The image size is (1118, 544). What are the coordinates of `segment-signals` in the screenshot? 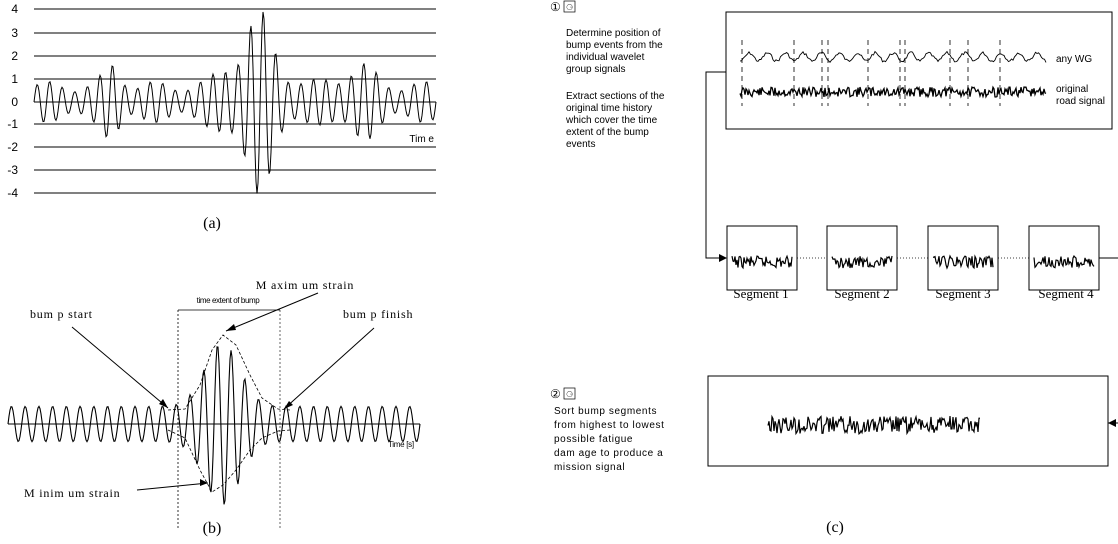 It's located at (913, 262).